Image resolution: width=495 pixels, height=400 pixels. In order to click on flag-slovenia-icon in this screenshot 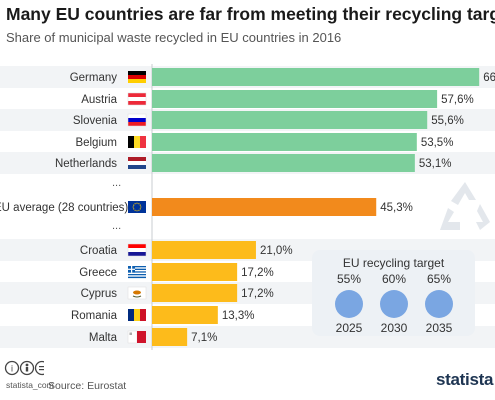, I will do `click(137, 120)`.